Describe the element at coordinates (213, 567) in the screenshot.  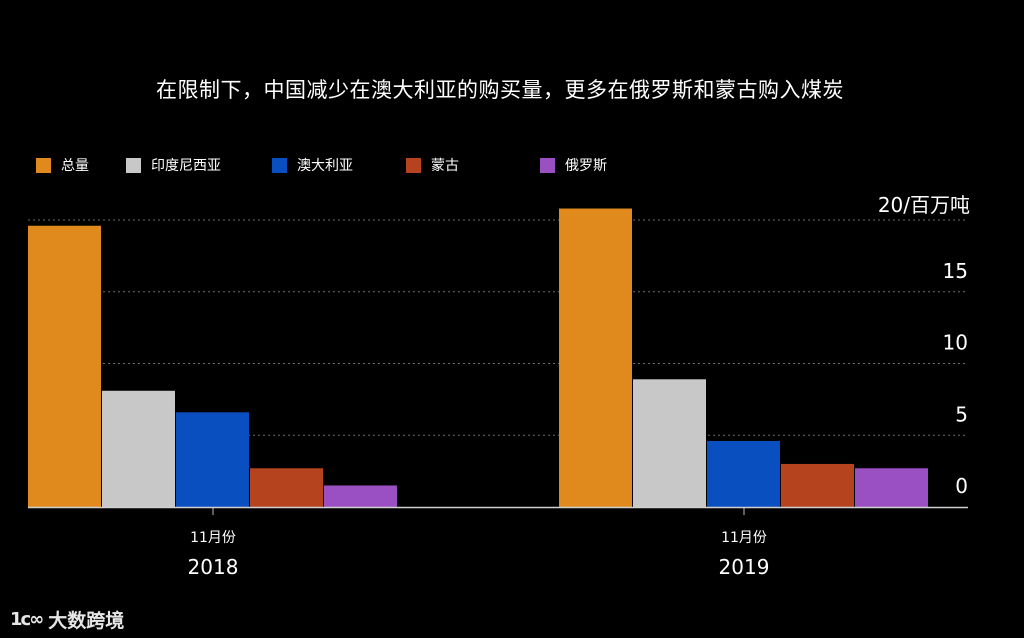
I see `group-label: 2018` at that location.